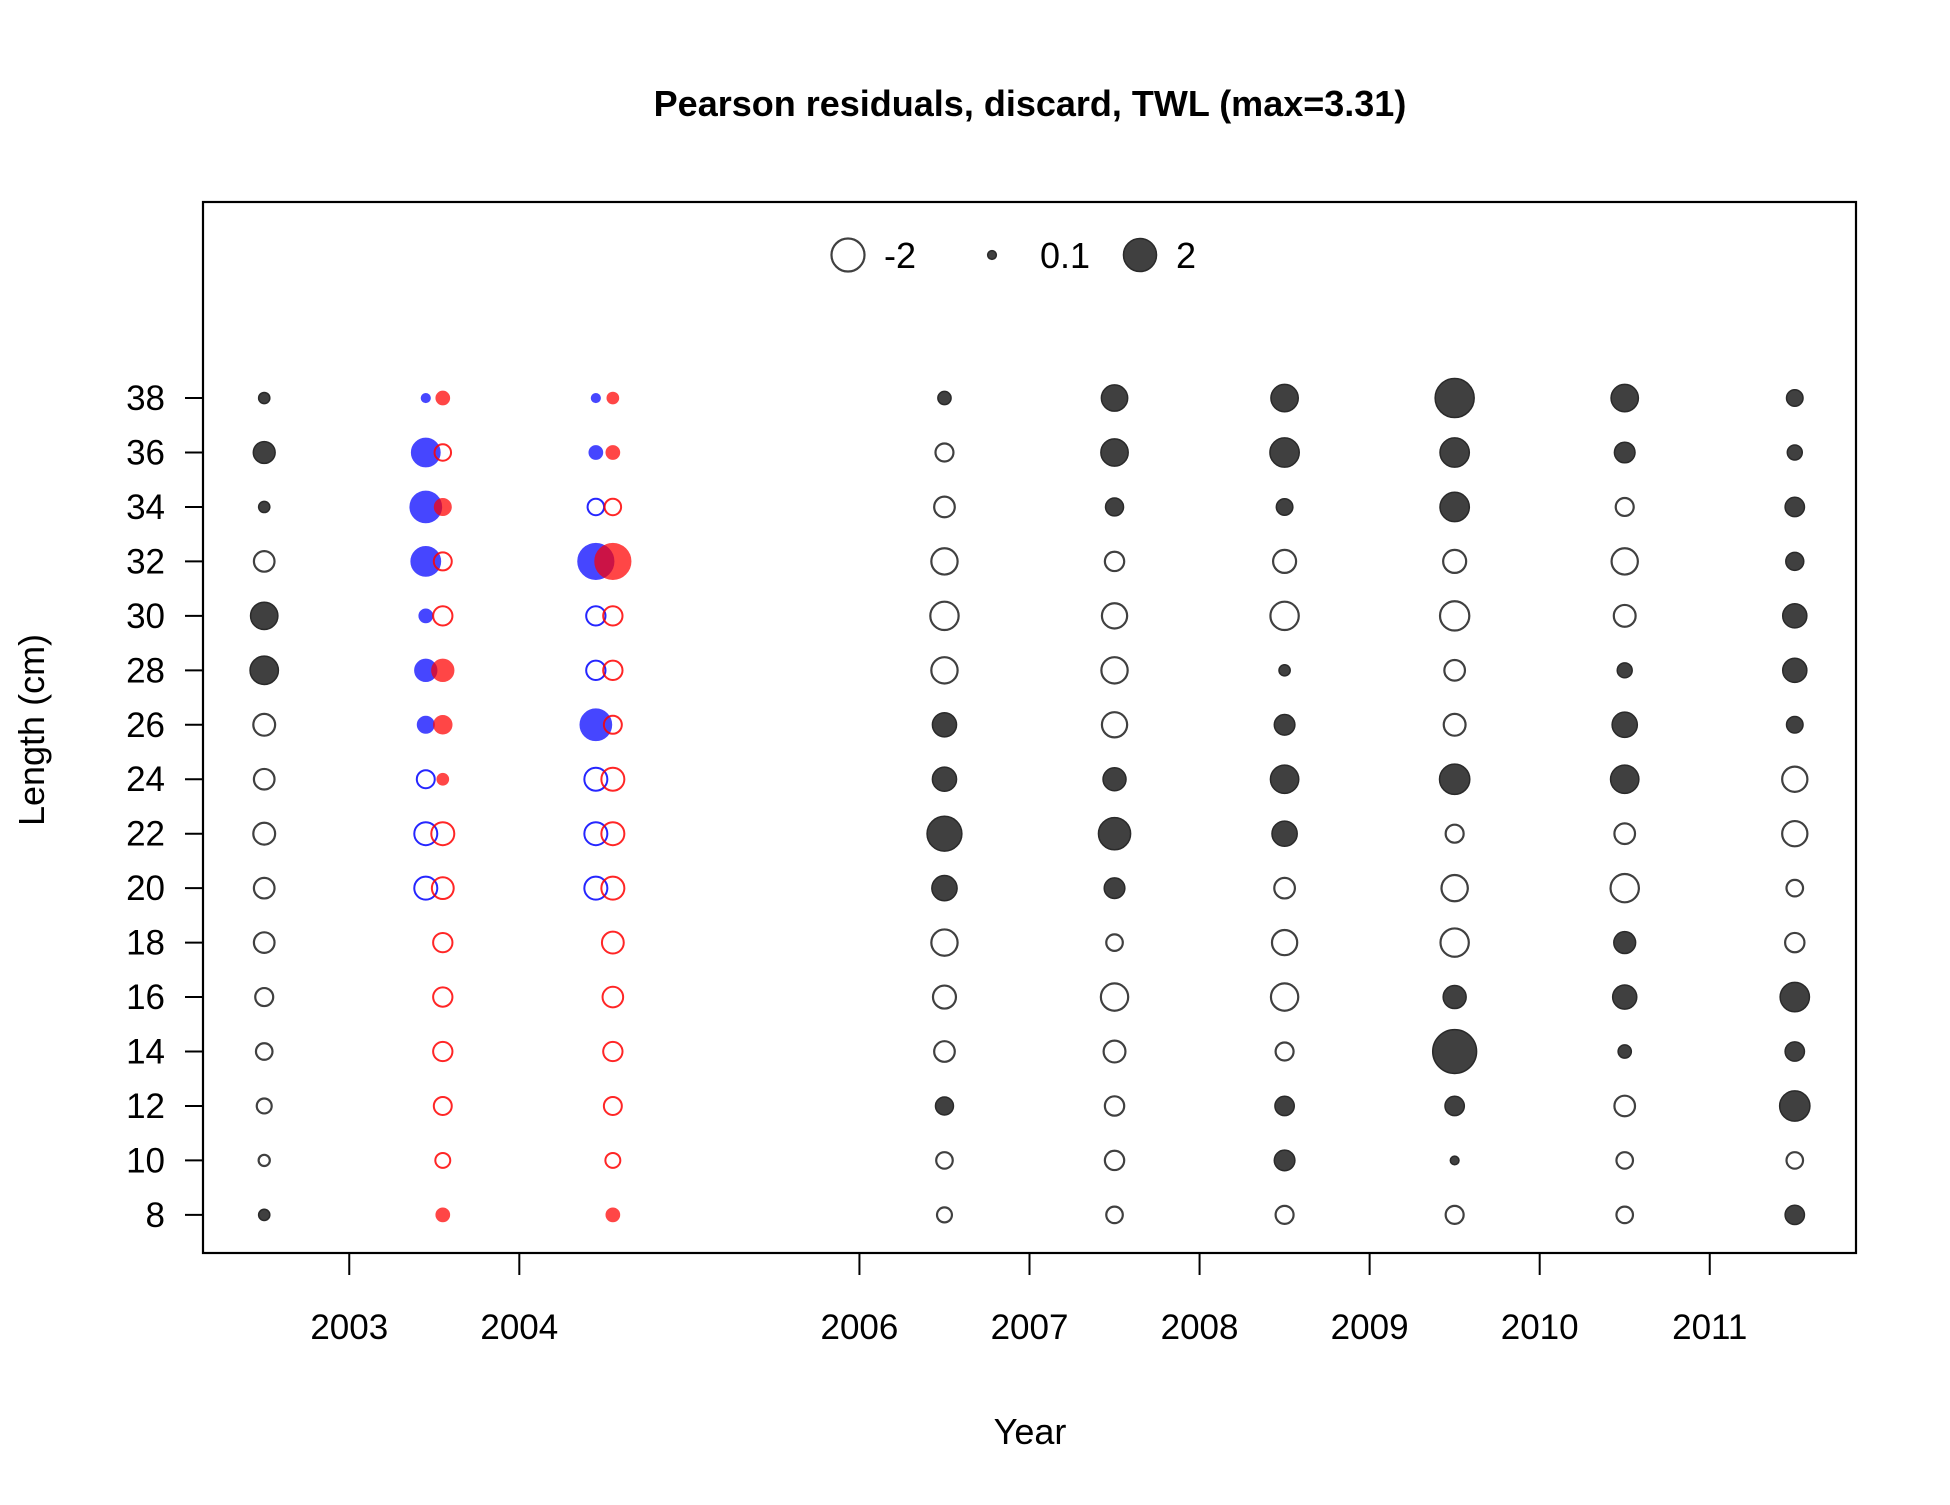 This screenshot has width=1950, height=1505. I want to click on y-tick-label: 34, so click(145, 507).